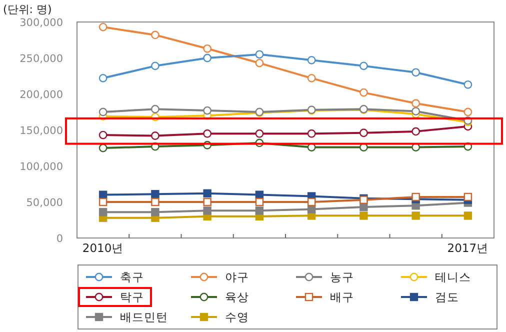 The width and height of the screenshot is (506, 332). I want to click on legend-label: 배구, so click(342, 297).